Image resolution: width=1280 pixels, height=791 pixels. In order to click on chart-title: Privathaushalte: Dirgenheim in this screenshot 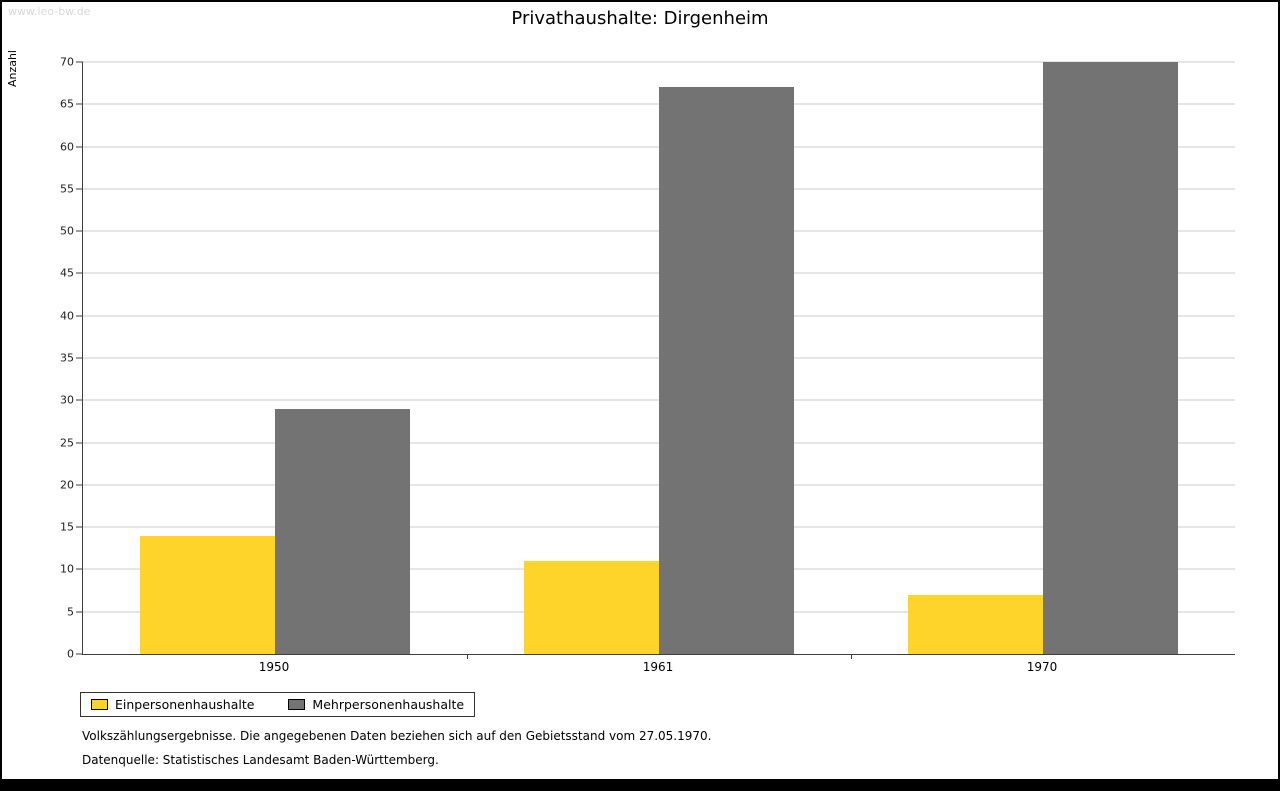, I will do `click(640, 18)`.